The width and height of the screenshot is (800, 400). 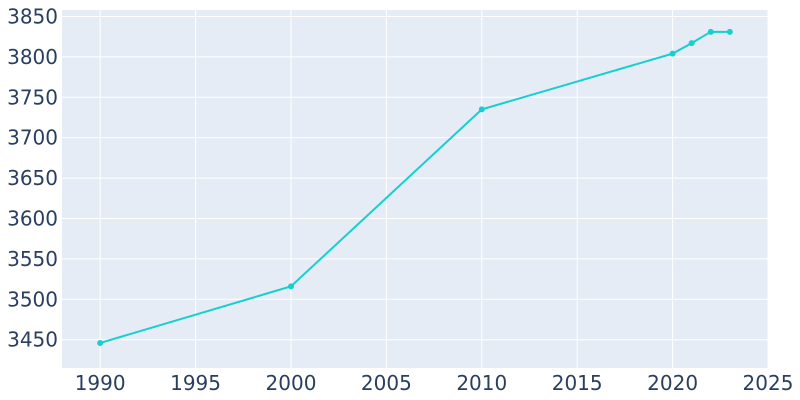 I want to click on x-tick-label: 2000, so click(x=291, y=383).